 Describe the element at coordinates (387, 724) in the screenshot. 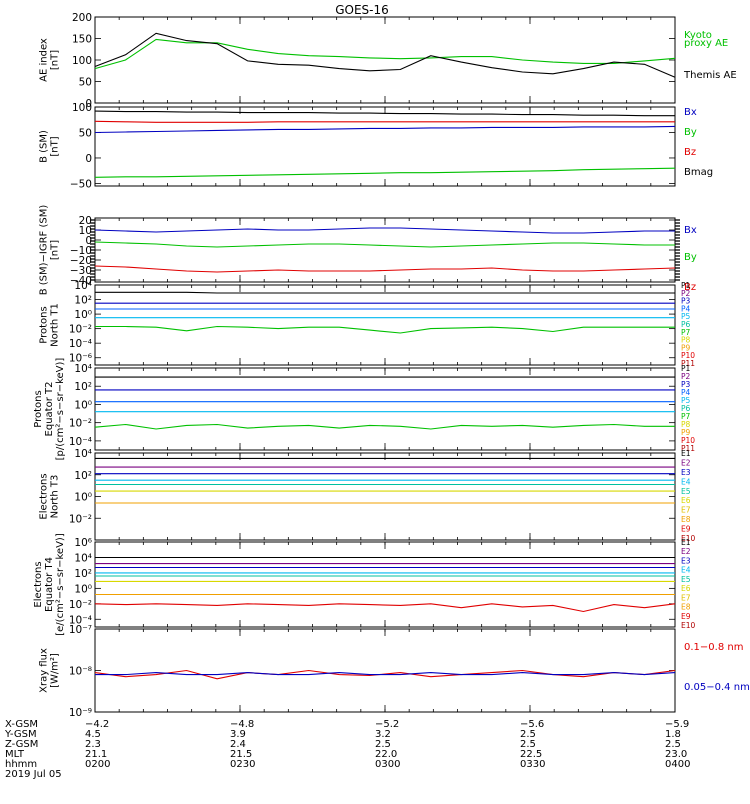

I see `orbit-cell: −5.2` at that location.